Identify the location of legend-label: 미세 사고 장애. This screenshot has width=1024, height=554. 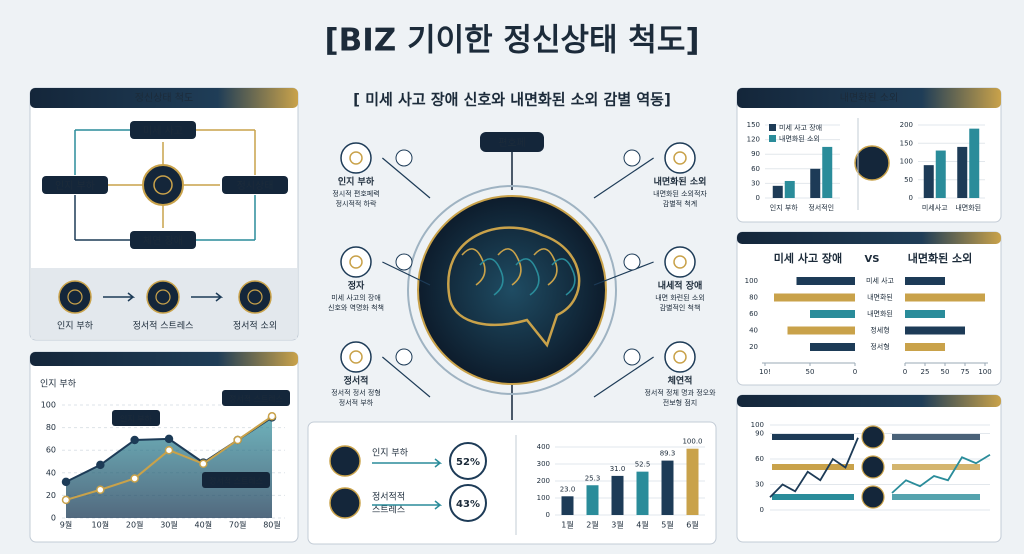
(800, 127).